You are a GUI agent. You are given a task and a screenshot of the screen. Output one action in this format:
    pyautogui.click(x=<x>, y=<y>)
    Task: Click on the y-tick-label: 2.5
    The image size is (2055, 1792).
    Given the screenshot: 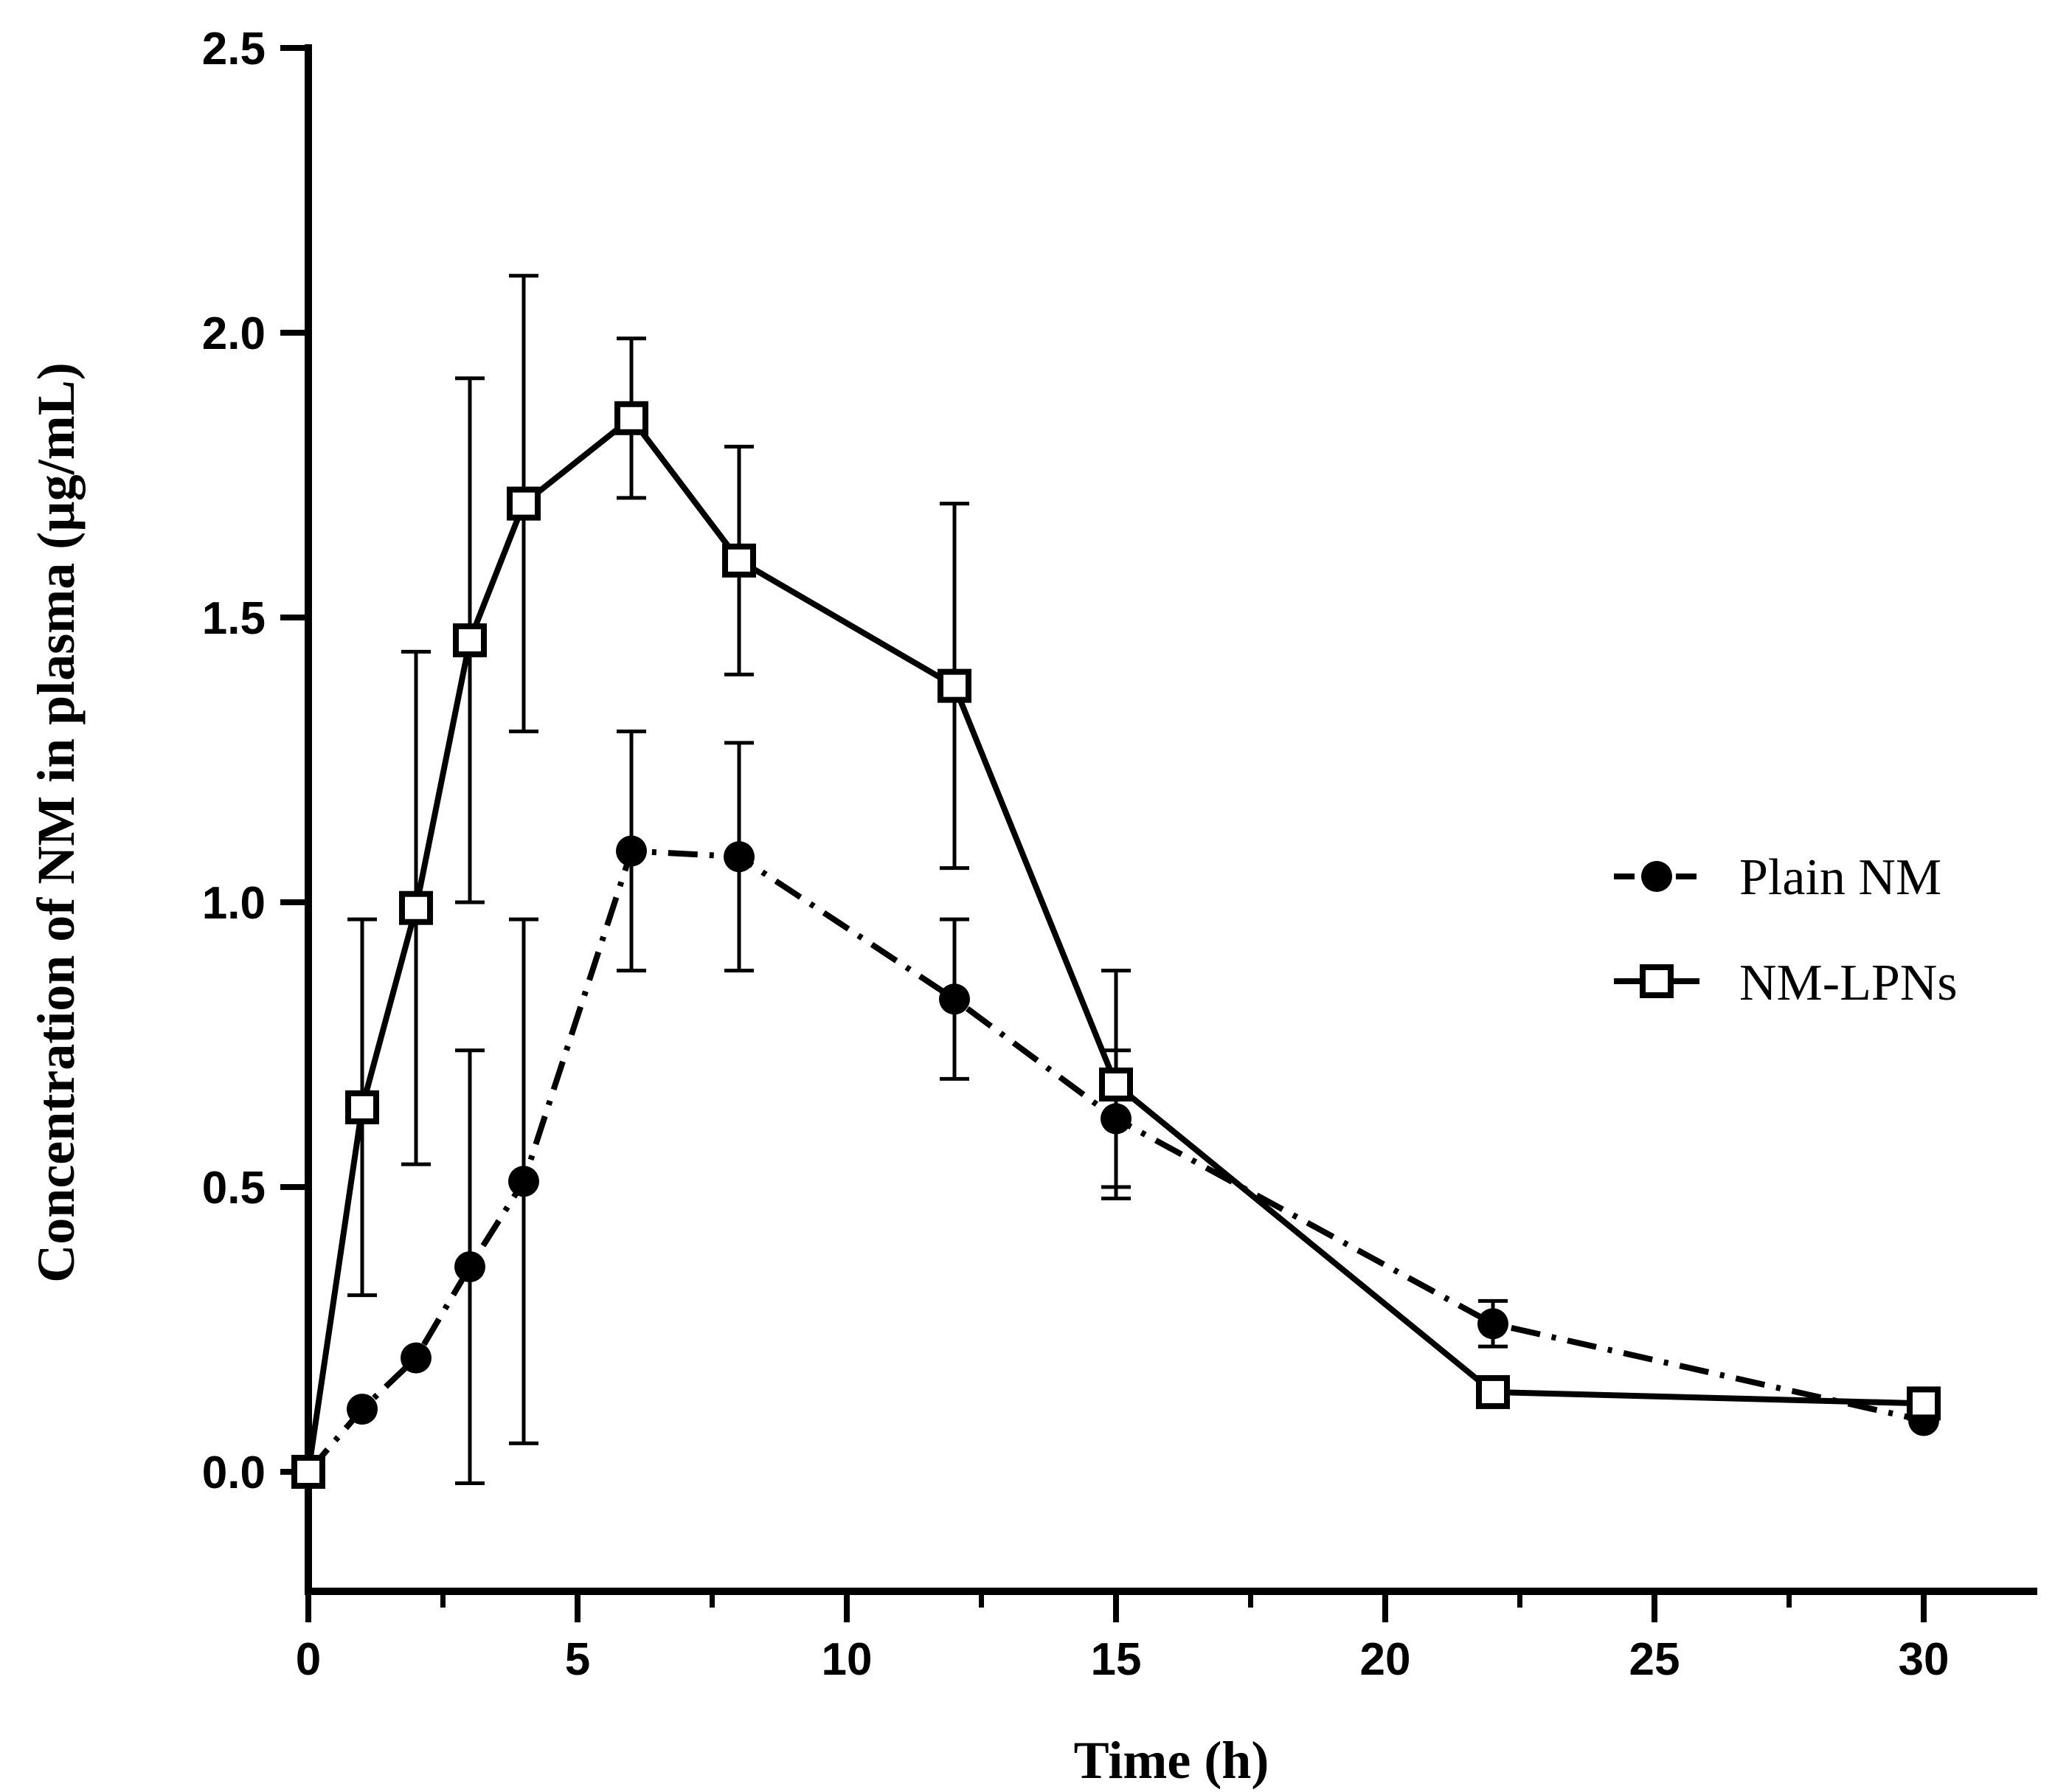 What is the action you would take?
    pyautogui.click(x=234, y=49)
    